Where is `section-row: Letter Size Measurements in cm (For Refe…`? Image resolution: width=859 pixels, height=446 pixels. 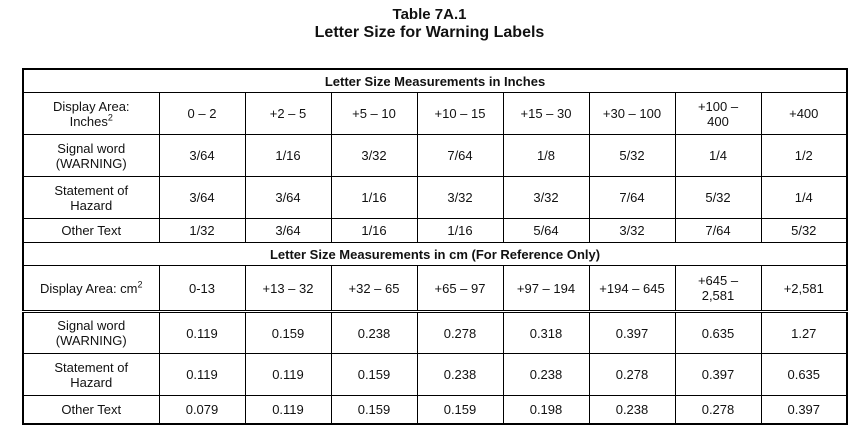
section-row: Letter Size Measurements in cm (For Refe… is located at coordinates (435, 254).